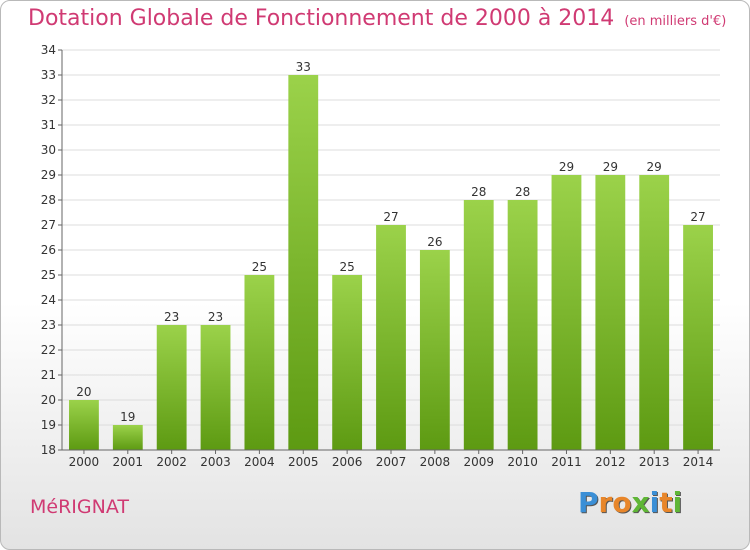 The height and width of the screenshot is (550, 750). What do you see at coordinates (259, 462) in the screenshot?
I see `x-tick-label: 2004` at bounding box center [259, 462].